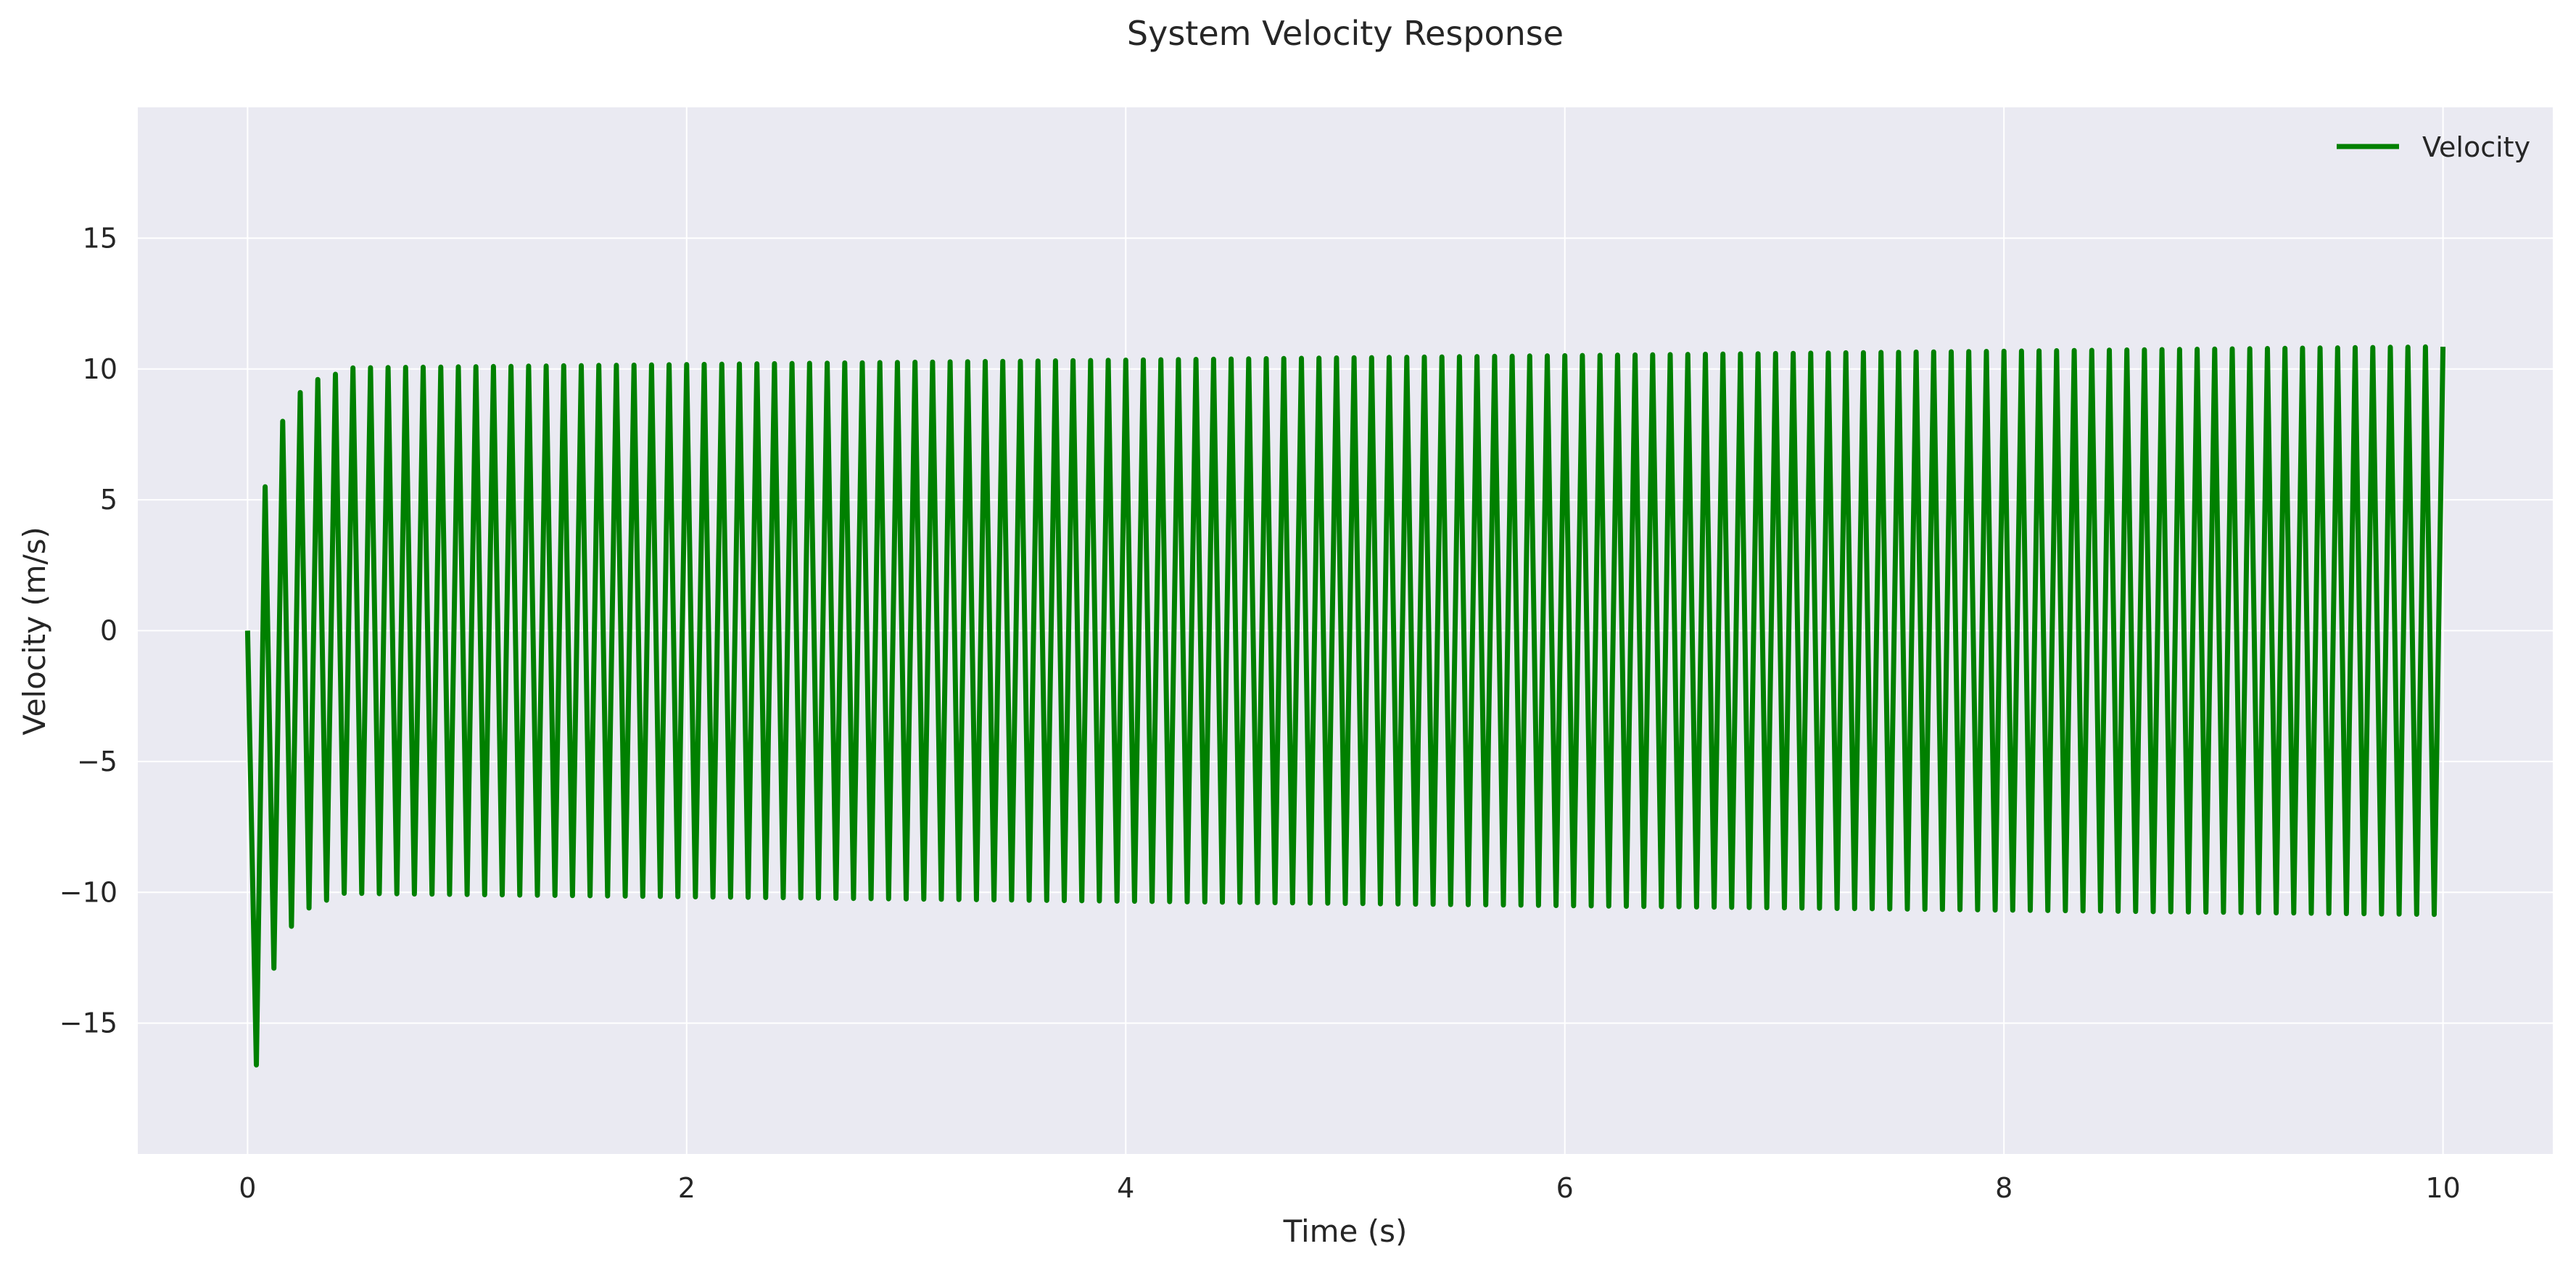 This screenshot has width=2576, height=1270. I want to click on y-tick-label: 5, so click(108, 500).